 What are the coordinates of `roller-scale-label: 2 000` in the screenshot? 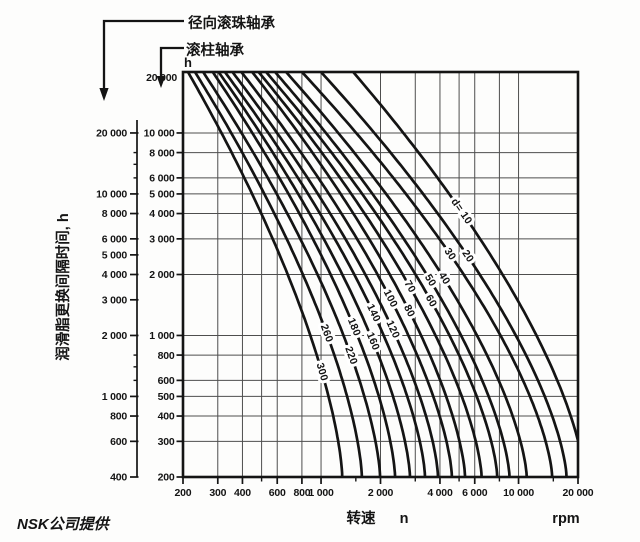 It's located at (162, 275).